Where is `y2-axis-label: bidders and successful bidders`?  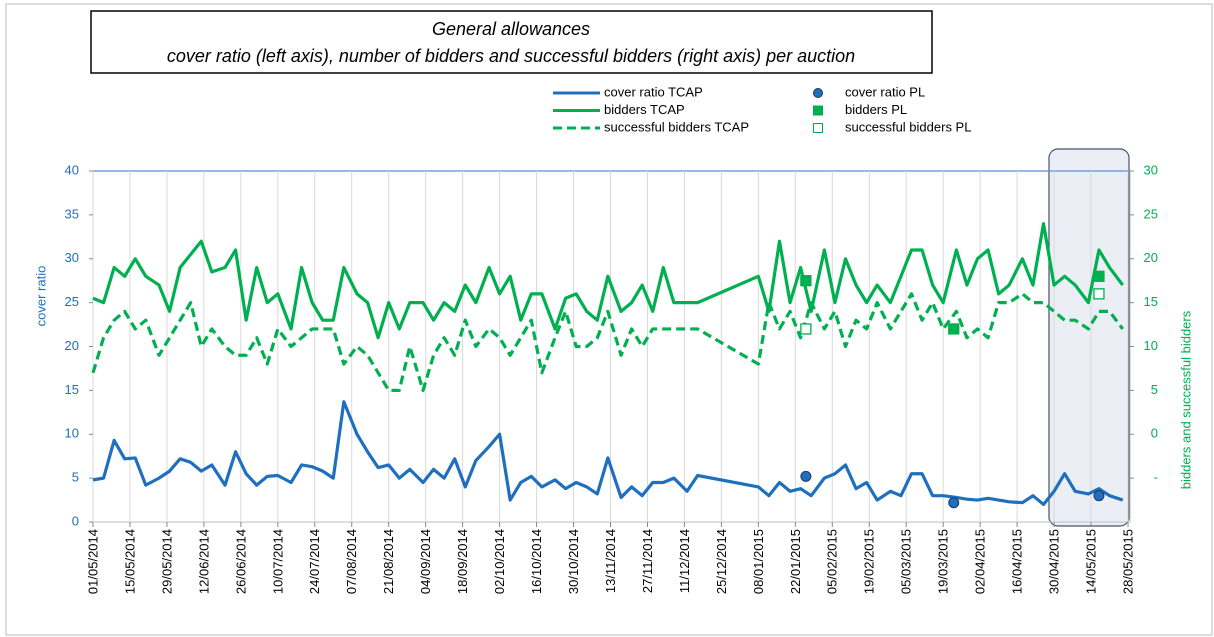 y2-axis-label: bidders and successful bidders is located at coordinates (1185, 399).